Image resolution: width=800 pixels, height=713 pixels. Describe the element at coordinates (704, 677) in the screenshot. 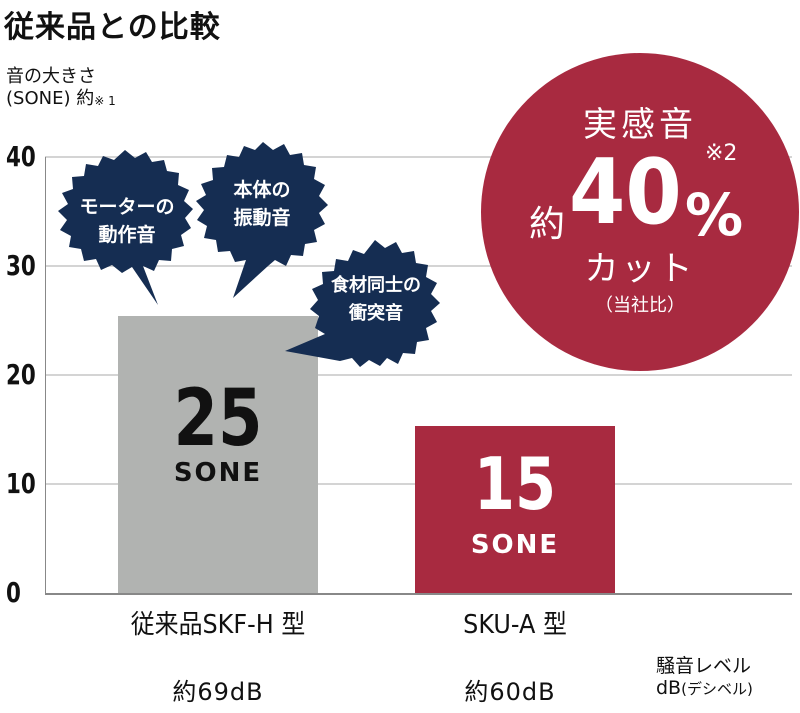

I see `db-note: 騒音レベル dB(デシベル)` at that location.